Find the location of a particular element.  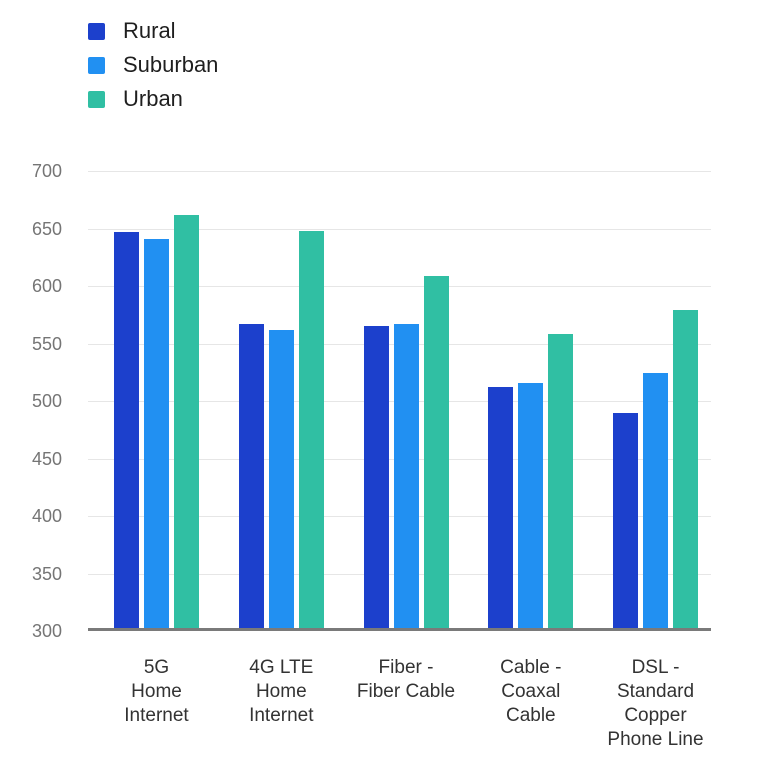

y-tick-label-300: 300 is located at coordinates (46, 631).